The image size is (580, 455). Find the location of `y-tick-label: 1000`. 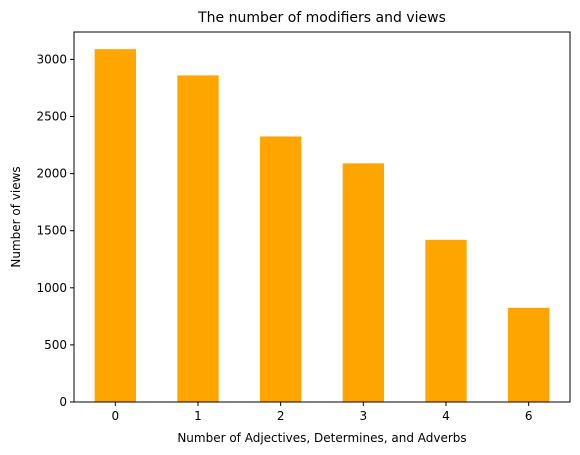

y-tick-label: 1000 is located at coordinates (51, 288).